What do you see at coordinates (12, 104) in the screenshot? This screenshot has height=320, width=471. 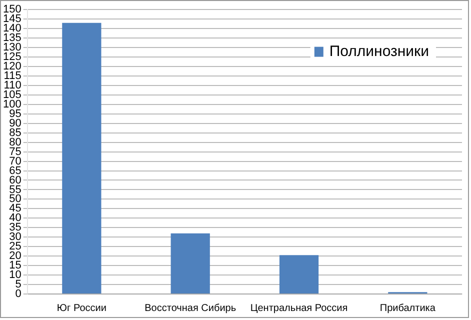 I see `y-tick-label: 100` at bounding box center [12, 104].